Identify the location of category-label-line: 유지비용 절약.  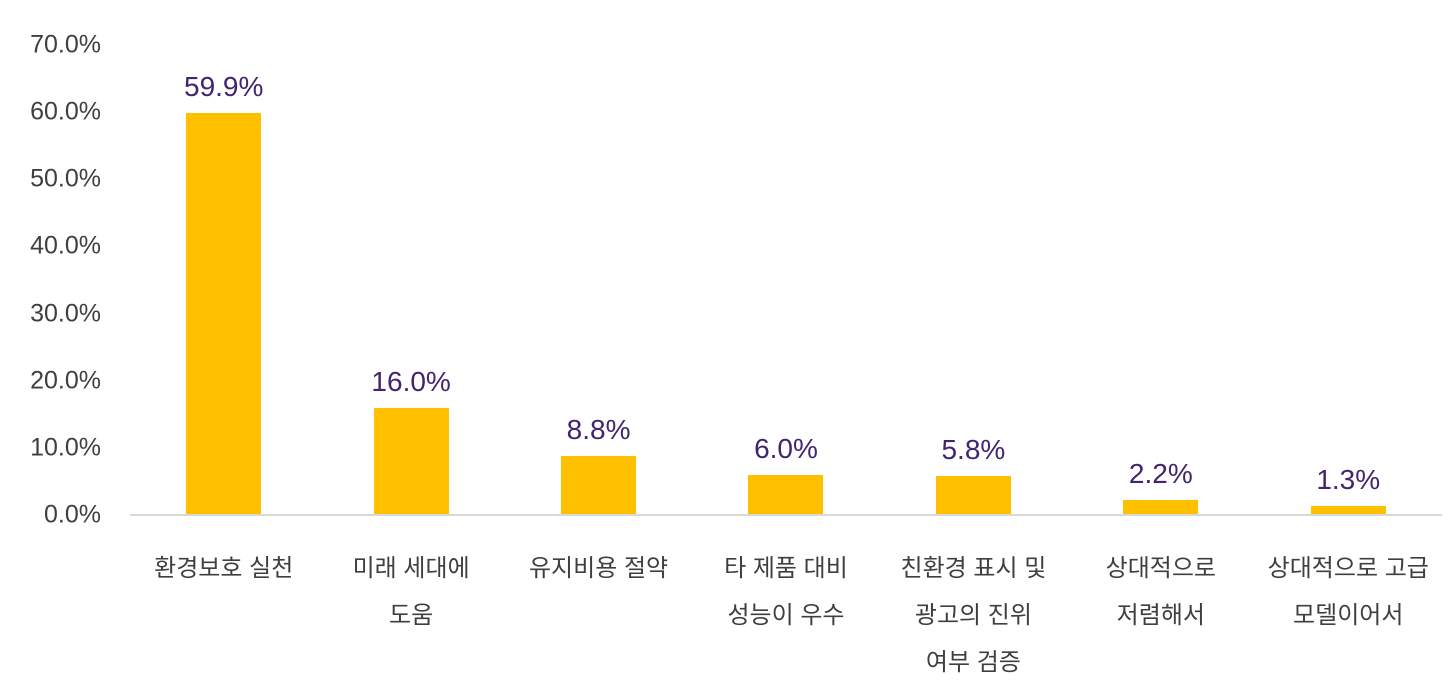
(598, 568).